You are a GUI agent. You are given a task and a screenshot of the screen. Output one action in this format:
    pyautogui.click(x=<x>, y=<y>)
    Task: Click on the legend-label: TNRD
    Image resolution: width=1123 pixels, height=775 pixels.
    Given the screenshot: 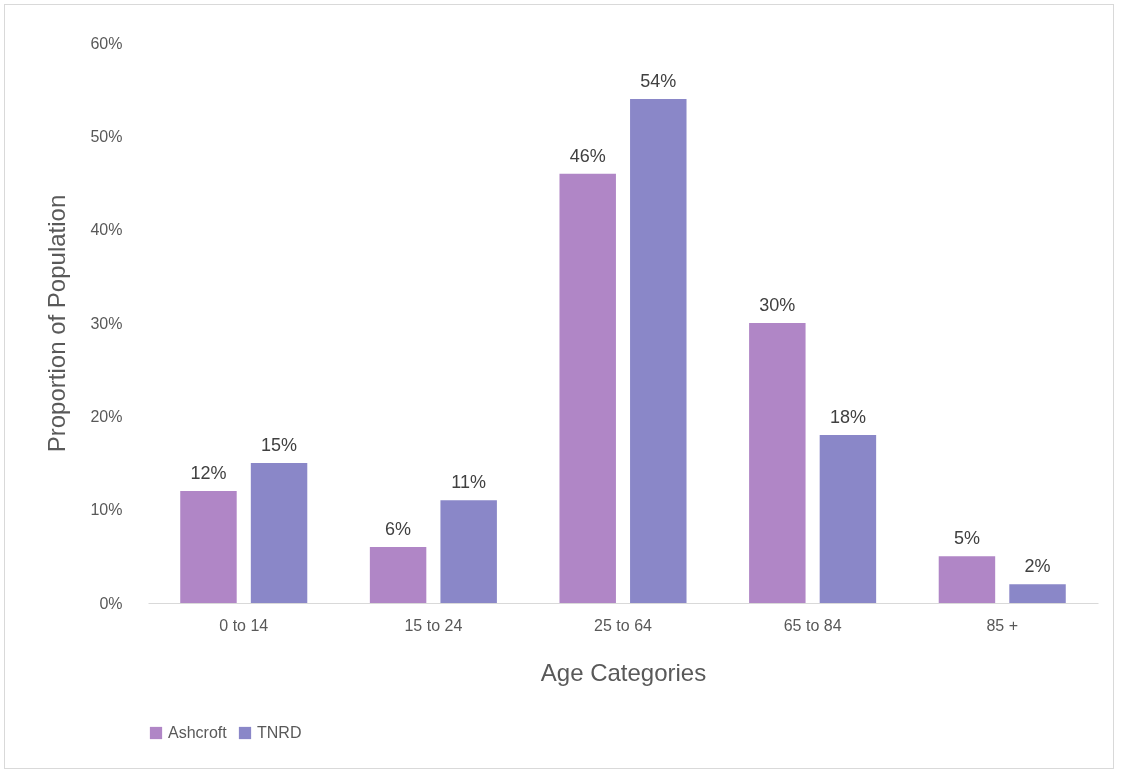 What is the action you would take?
    pyautogui.click(x=279, y=732)
    